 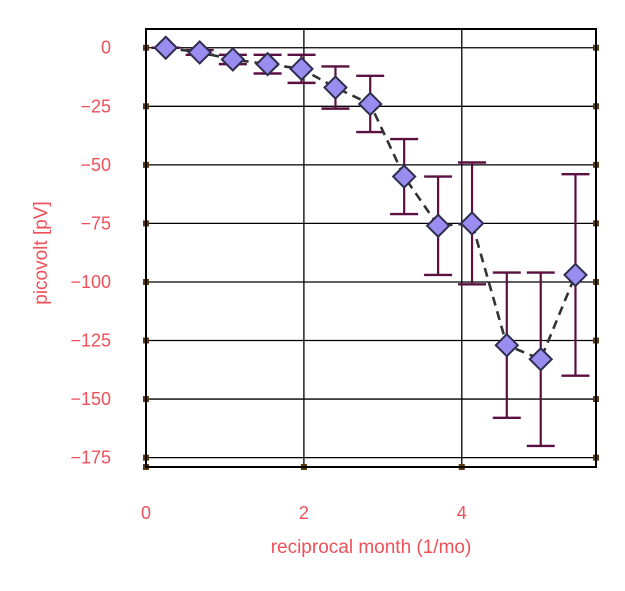 What do you see at coordinates (90, 282) in the screenshot?
I see `y-tick-label: −100` at bounding box center [90, 282].